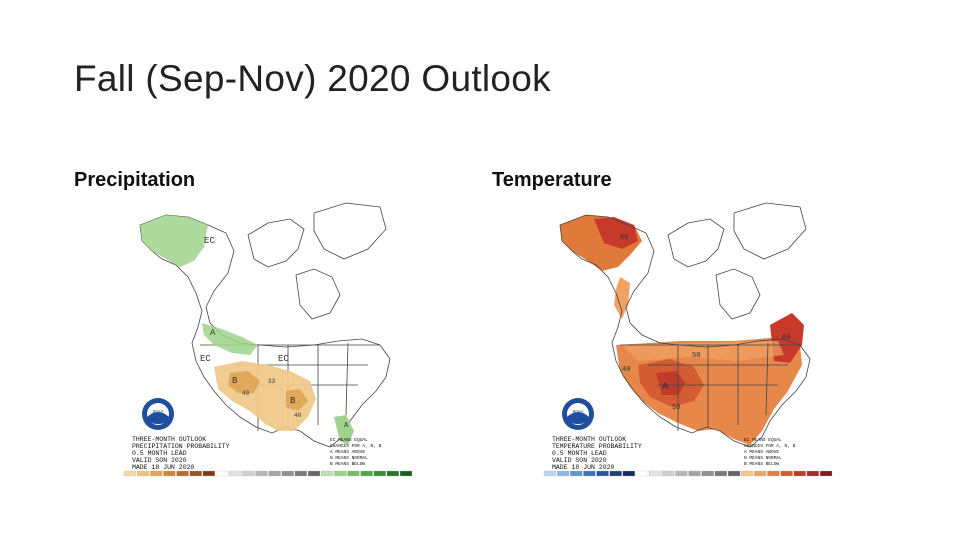 This screenshot has height=540, width=960. Describe the element at coordinates (135, 180) in the screenshot. I see `precipitation-label: Precipitation` at that location.